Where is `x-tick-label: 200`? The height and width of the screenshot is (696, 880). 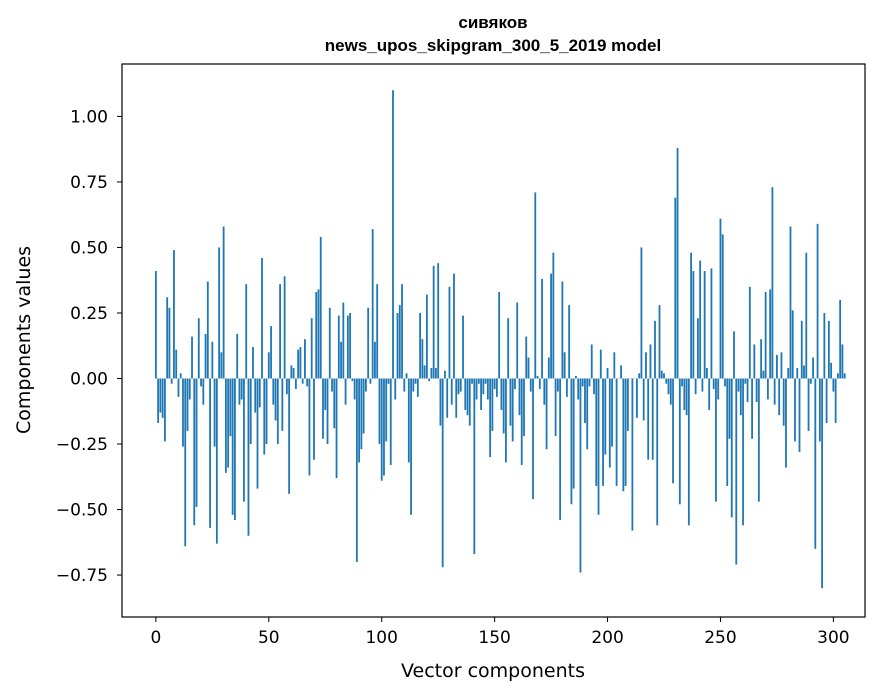 x-tick-label: 200 is located at coordinates (607, 638).